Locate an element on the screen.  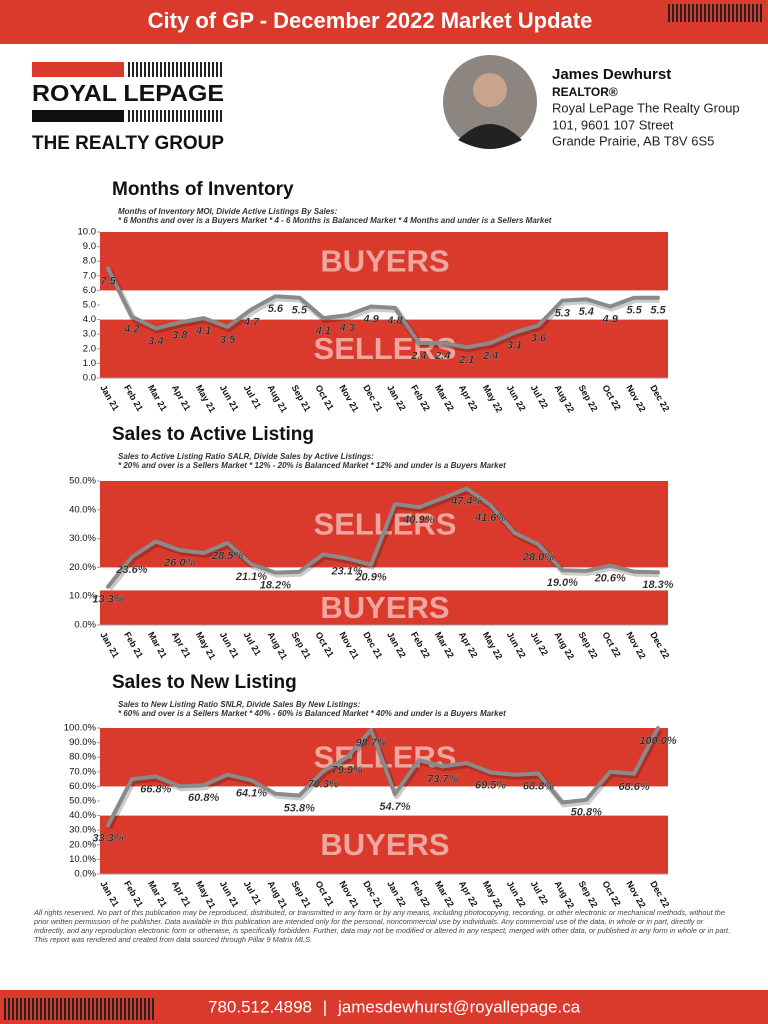
data-label: 68.6% is located at coordinates (633, 787).